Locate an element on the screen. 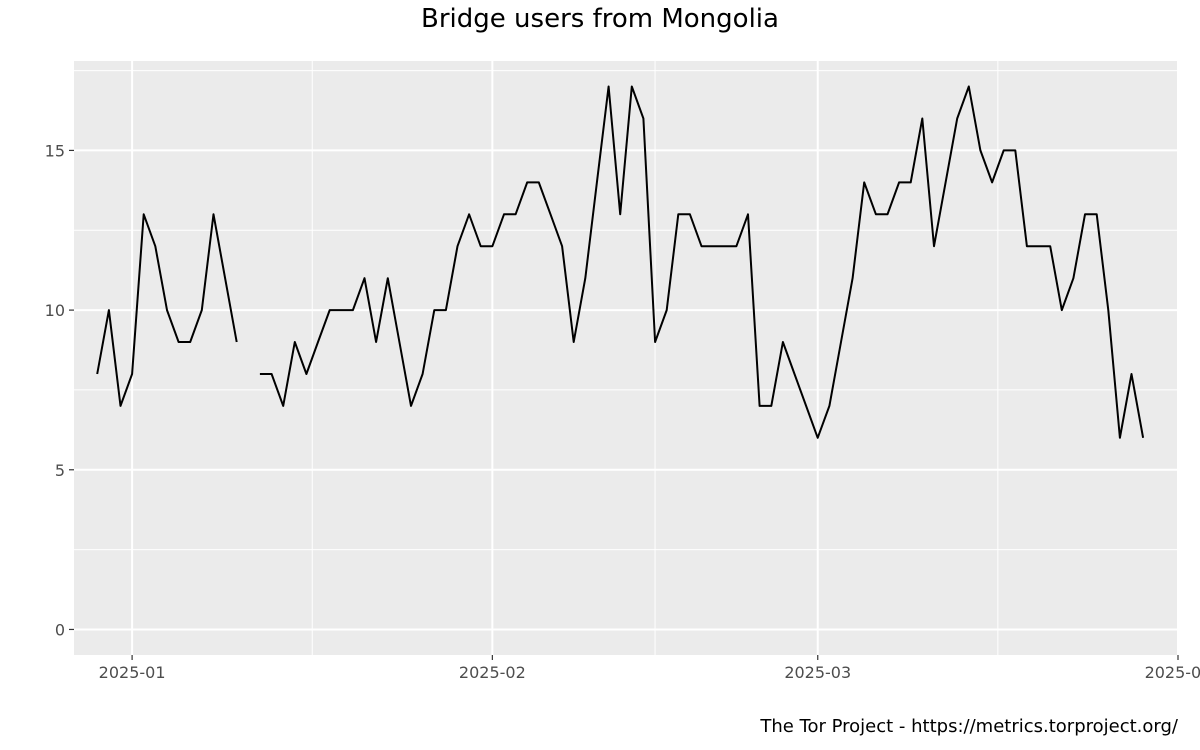  y-tick-label: 15 is located at coordinates (55, 150).